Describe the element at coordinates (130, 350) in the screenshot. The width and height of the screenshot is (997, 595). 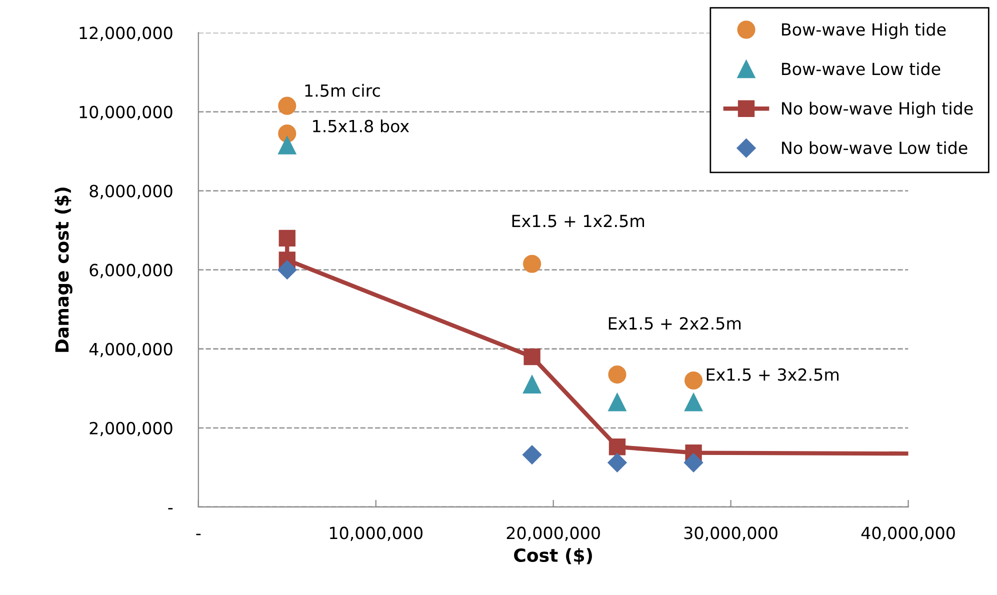
I see `y-tick-label: 4,000,000` at that location.